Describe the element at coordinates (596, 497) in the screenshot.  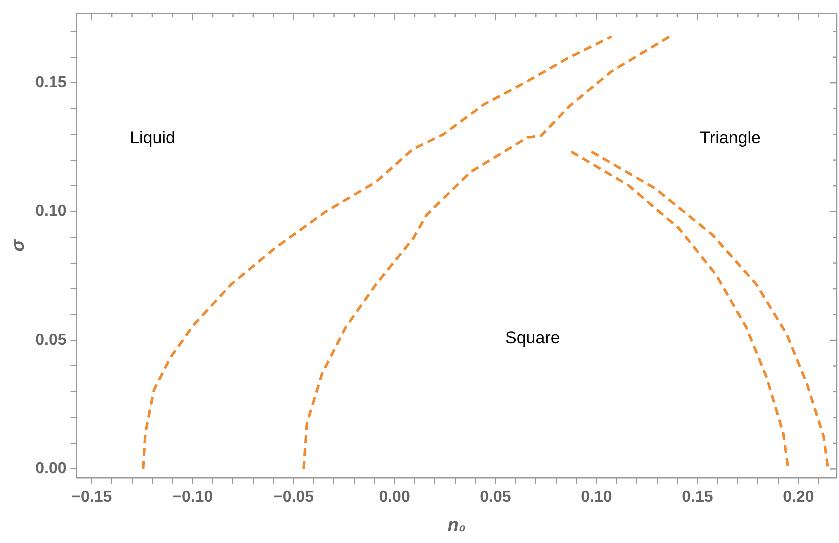
I see `x-tick-label: 0.10` at that location.